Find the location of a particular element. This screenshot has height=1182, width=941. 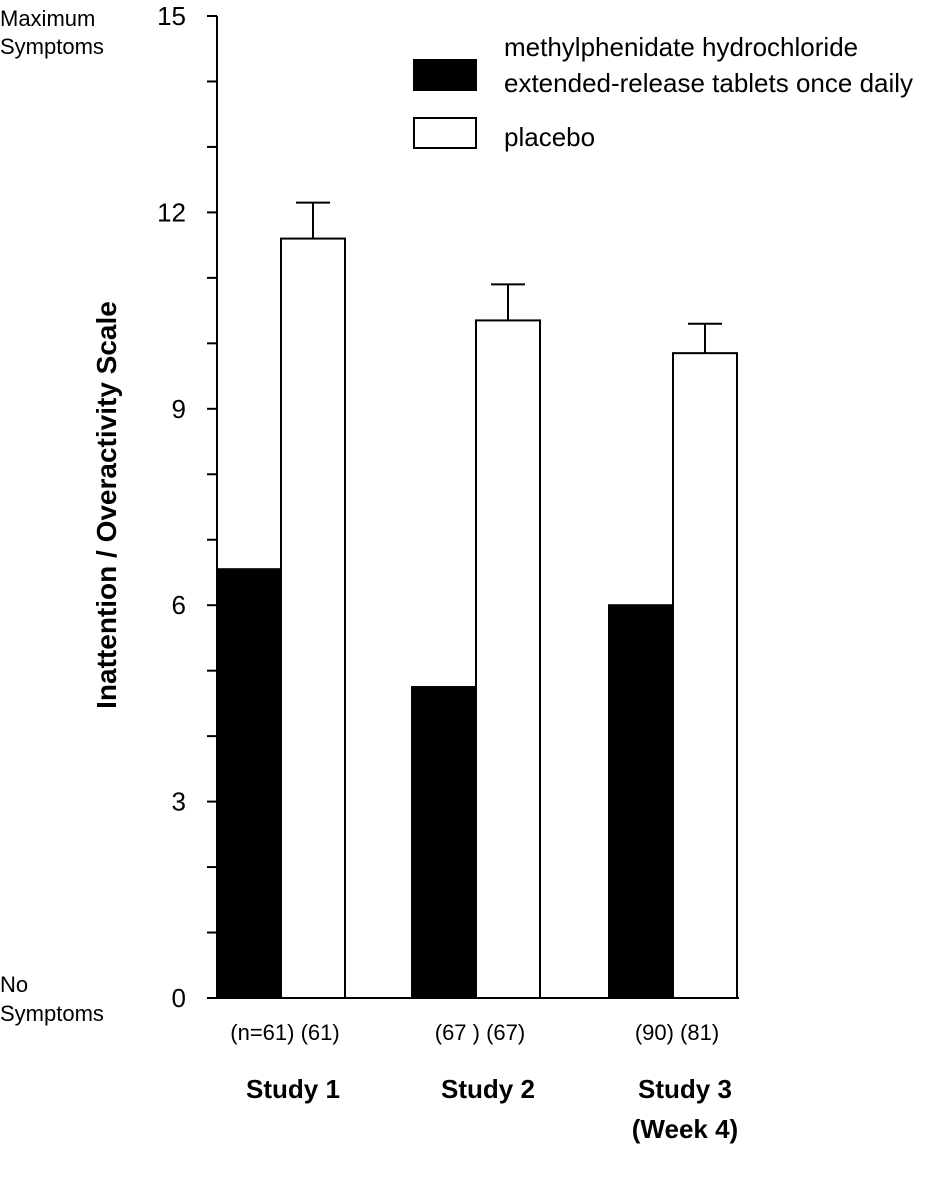

y-tick-label: 6 is located at coordinates (179, 605).